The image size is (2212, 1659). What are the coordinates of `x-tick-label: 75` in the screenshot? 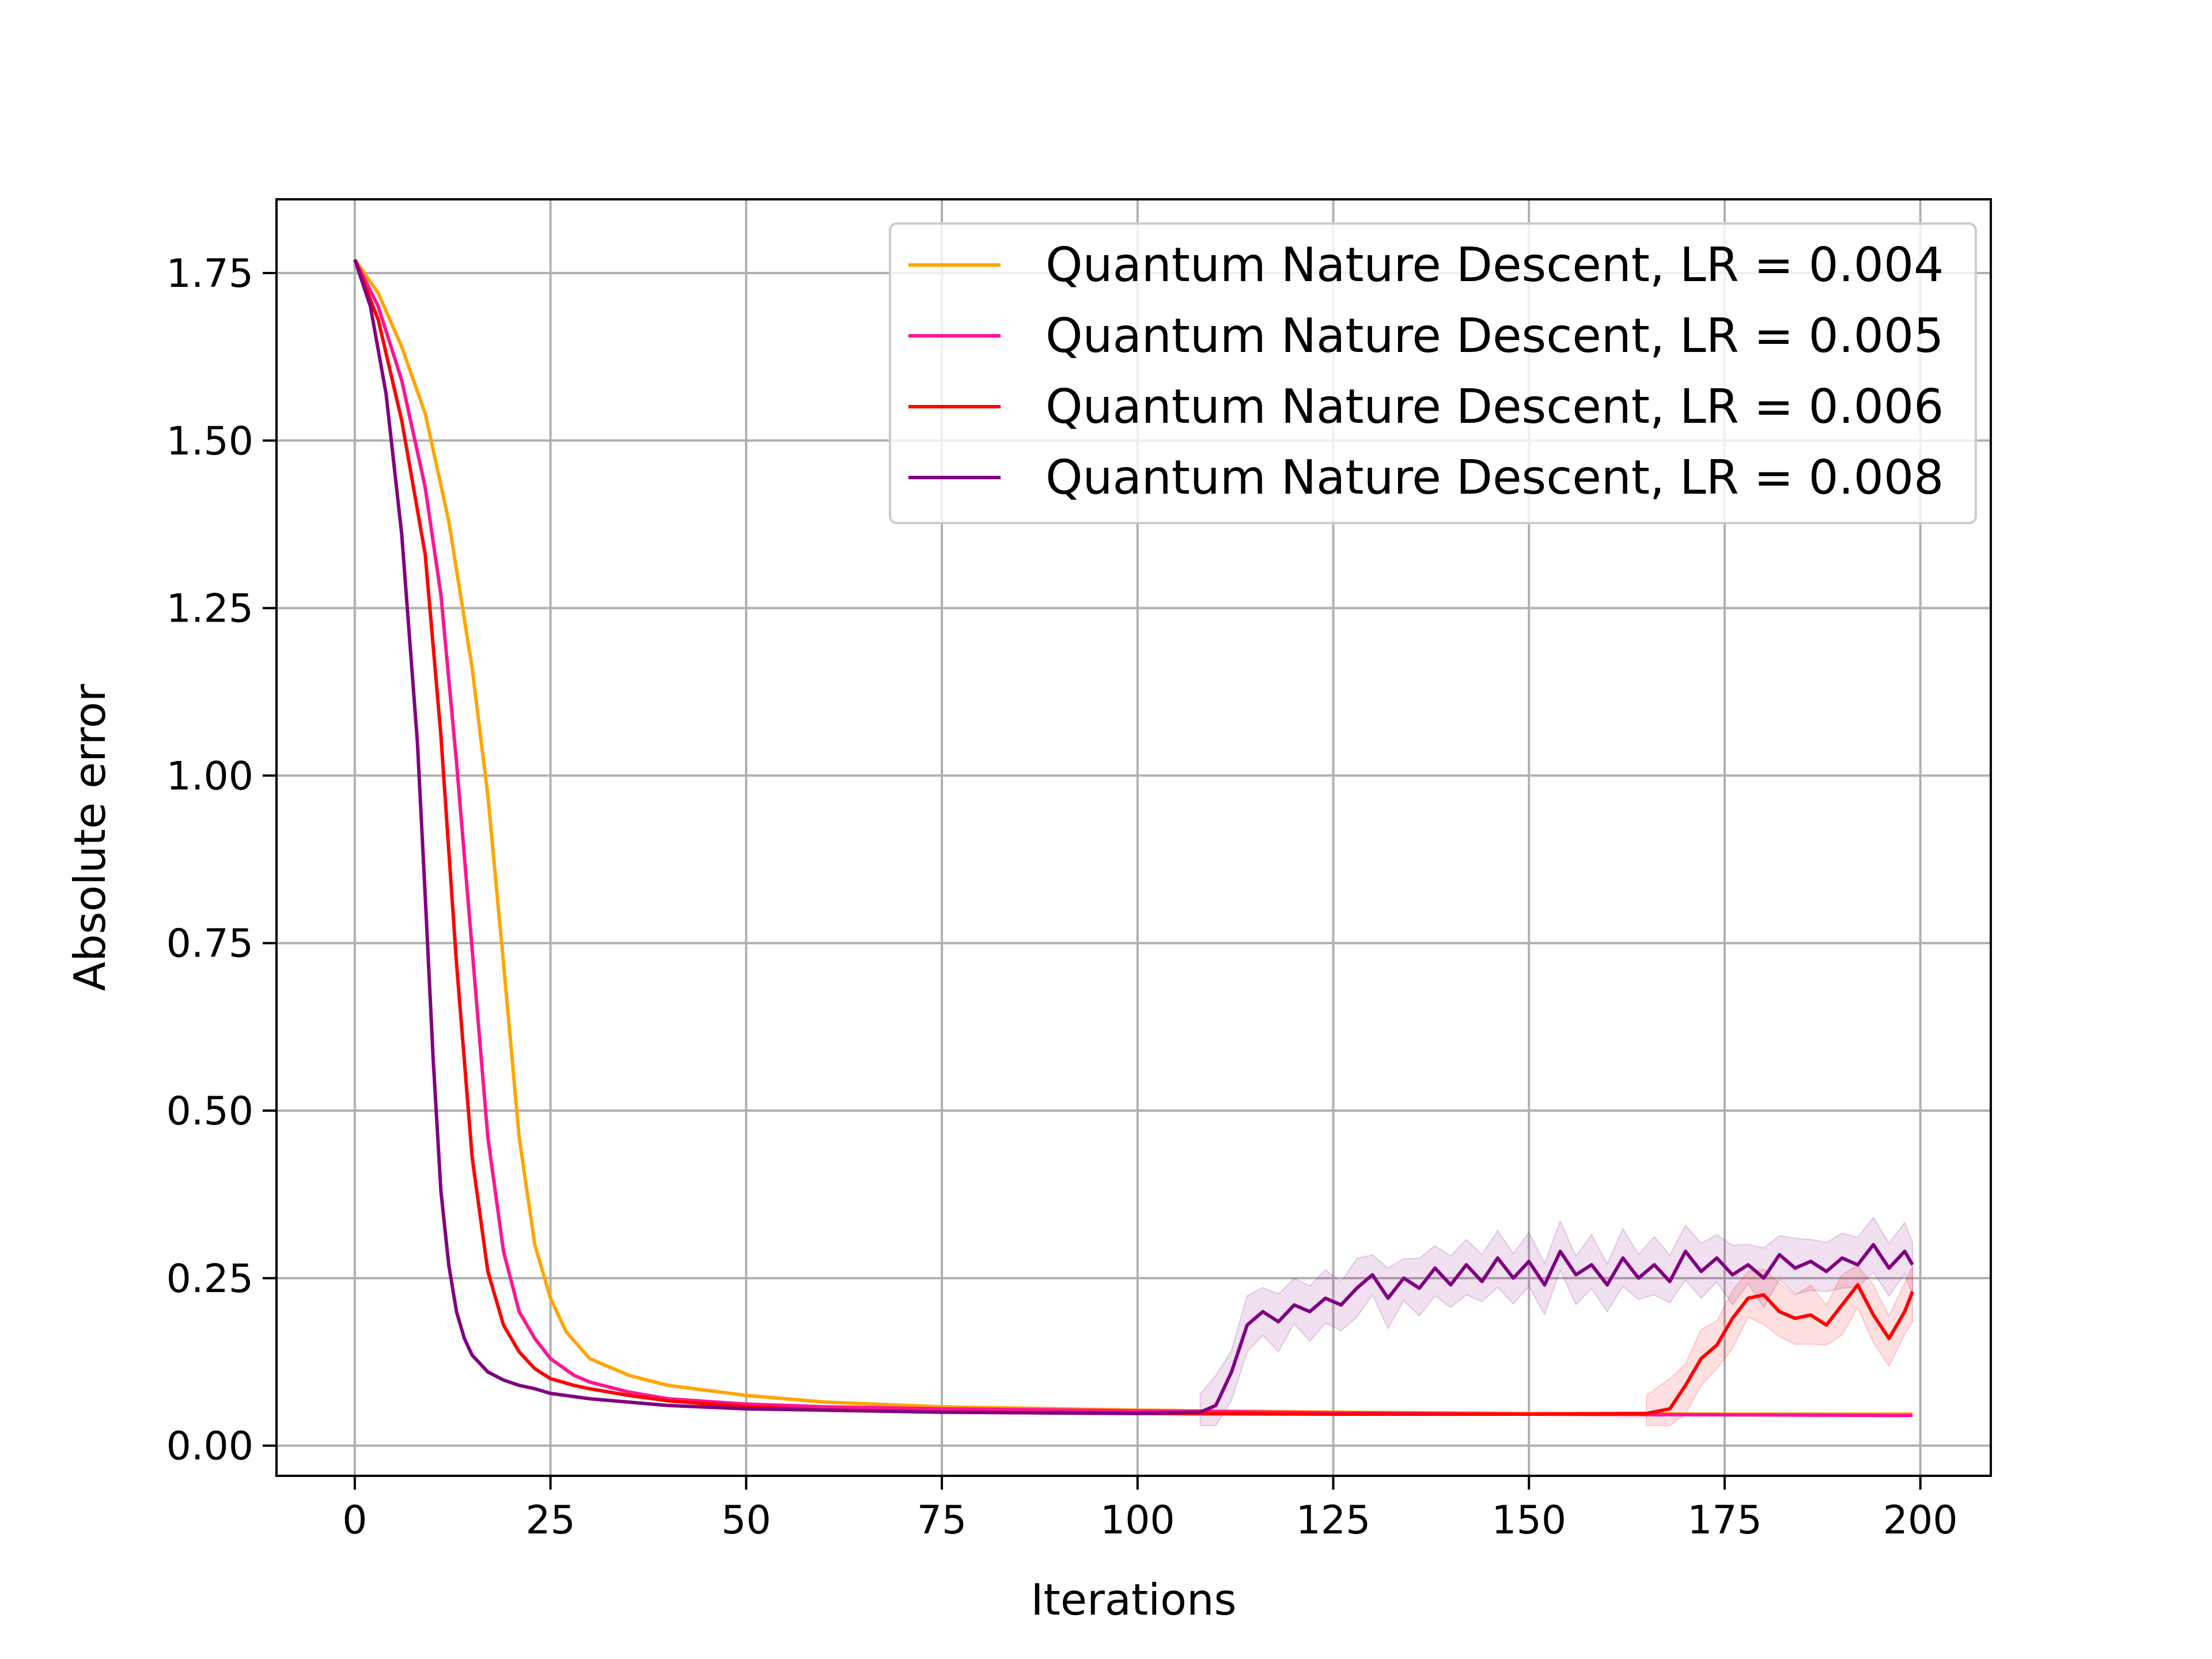 It's located at (942, 1520).